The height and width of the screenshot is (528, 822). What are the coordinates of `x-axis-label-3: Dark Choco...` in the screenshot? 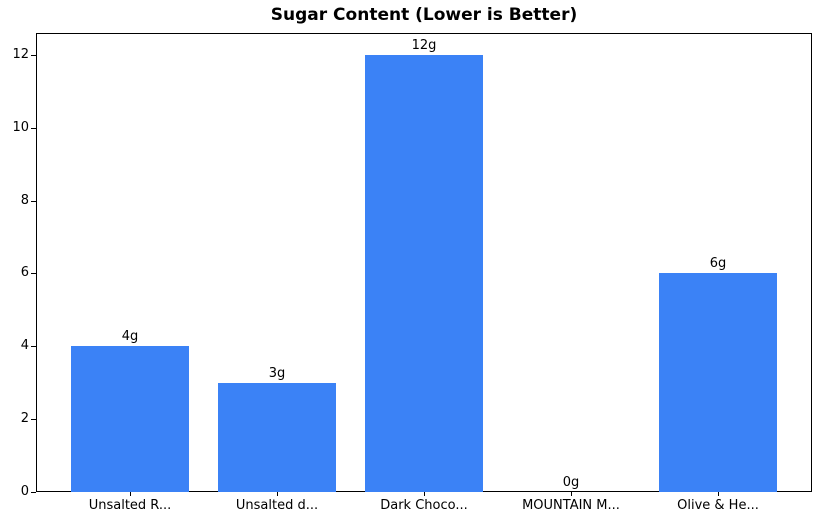 It's located at (424, 505).